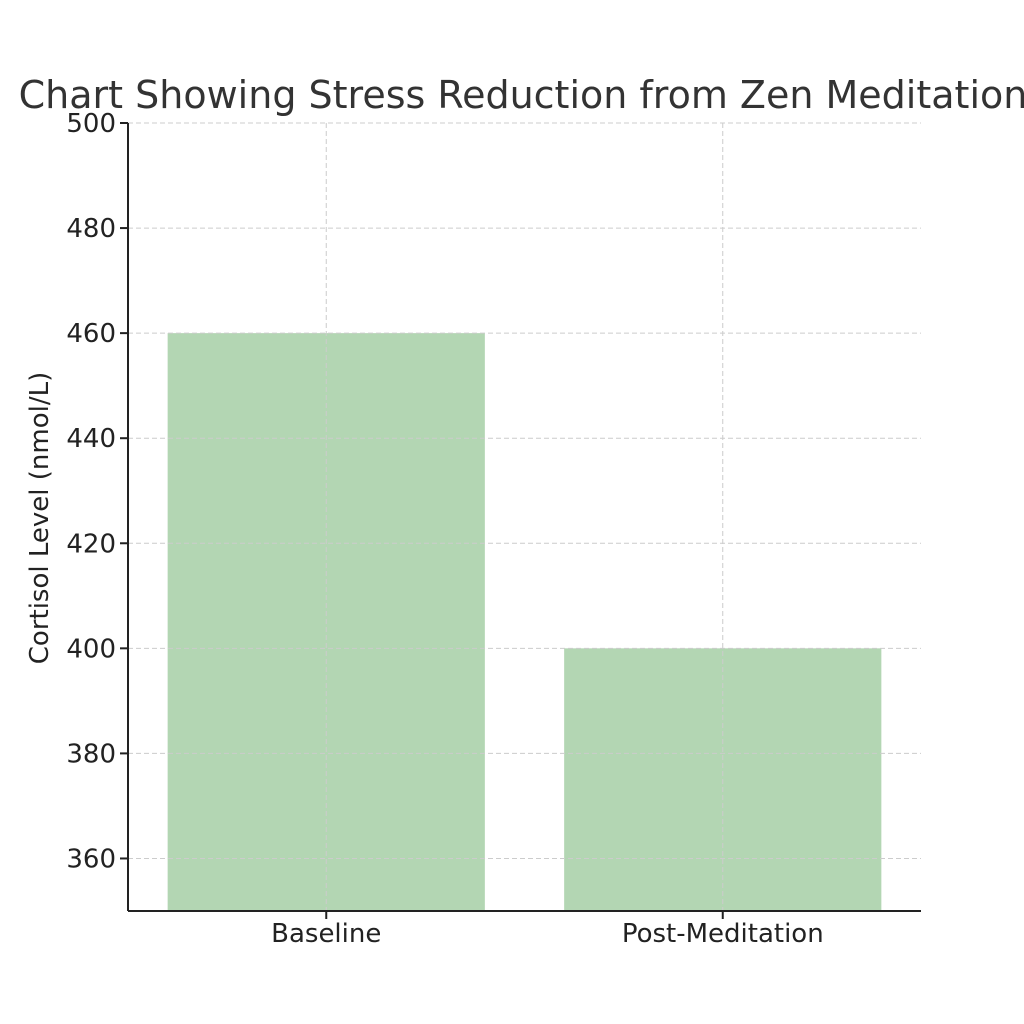 The image size is (1024, 1024). What do you see at coordinates (91, 229) in the screenshot?
I see `y-tick-label: 480` at bounding box center [91, 229].